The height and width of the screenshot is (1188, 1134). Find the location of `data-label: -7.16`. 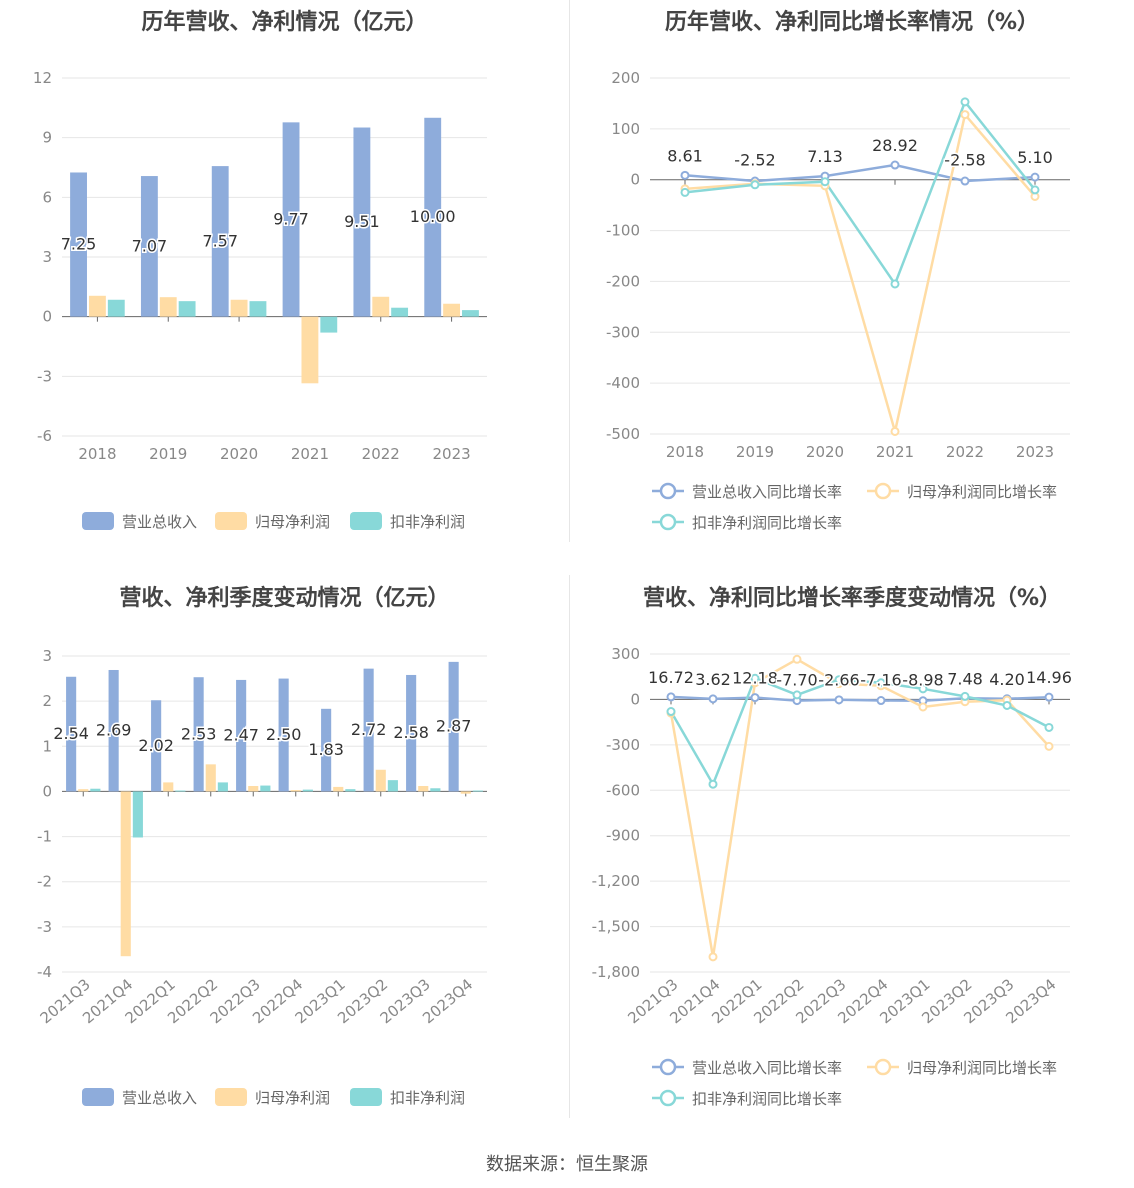

data-label: -7.16 is located at coordinates (880, 679).